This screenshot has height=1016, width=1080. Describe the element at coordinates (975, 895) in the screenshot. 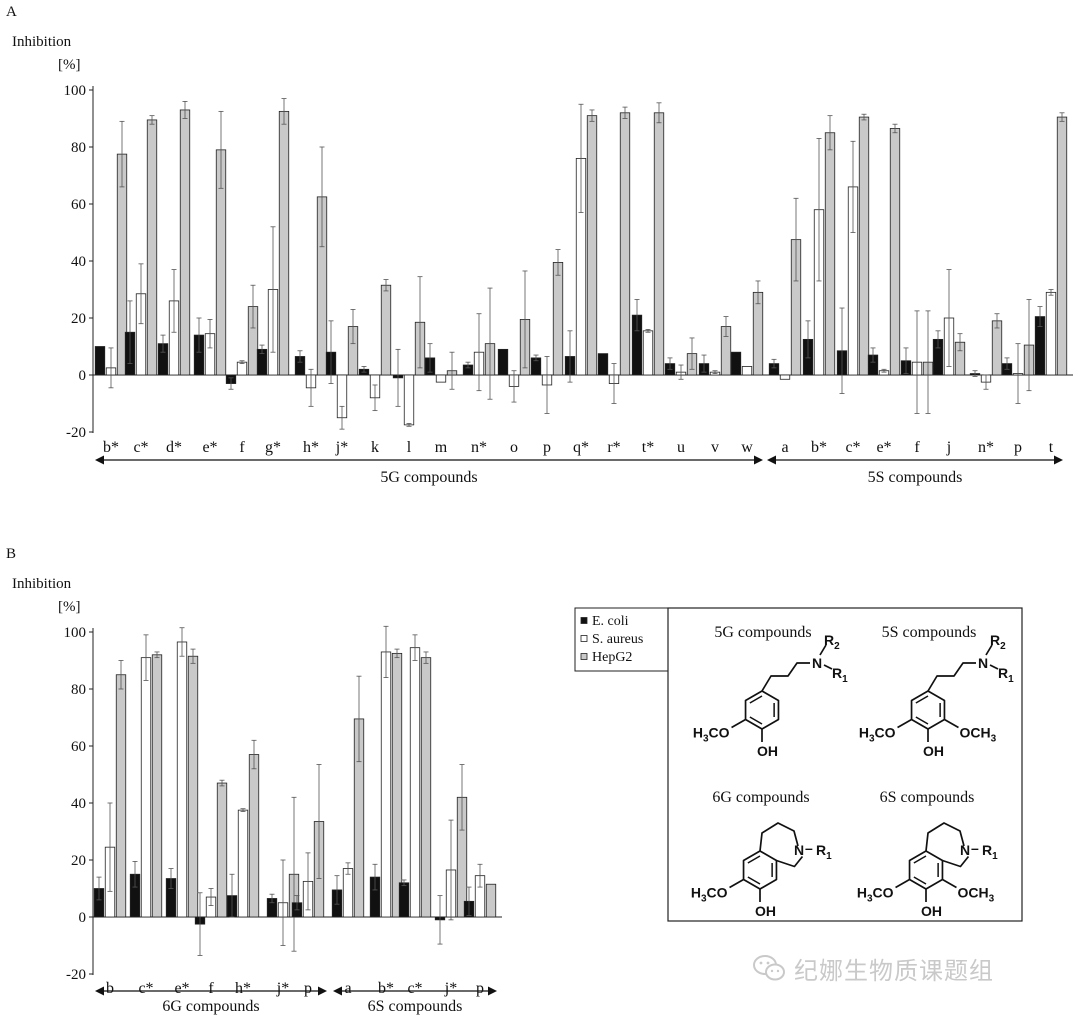

I see `substituent-methoxy-2: OCH3` at that location.